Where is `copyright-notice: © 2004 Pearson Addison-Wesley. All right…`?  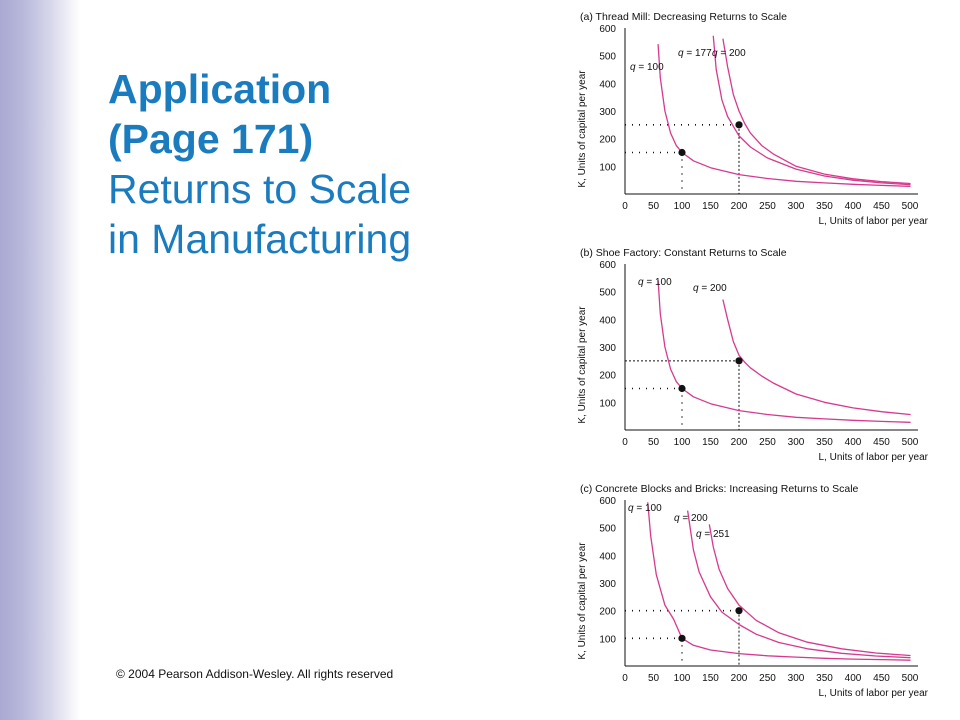 copyright-notice: © 2004 Pearson Addison-Wesley. All right… is located at coordinates (255, 674).